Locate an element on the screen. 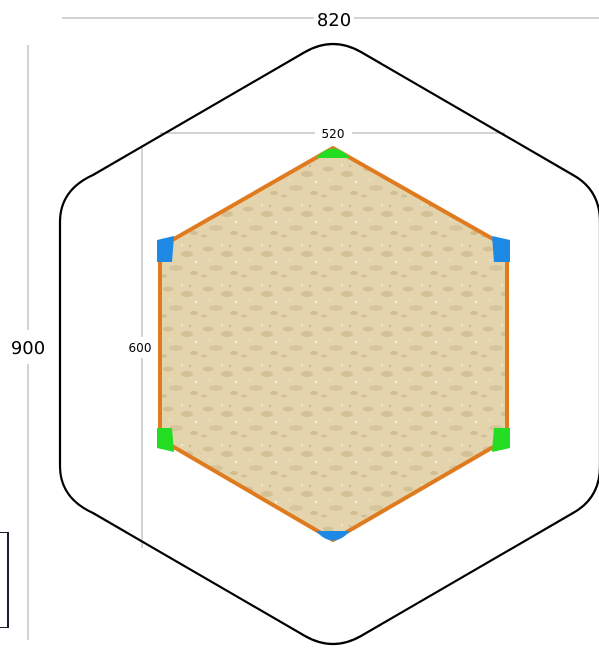 This screenshot has width=599, height=648. inner-height-label: 600 is located at coordinates (140, 348).